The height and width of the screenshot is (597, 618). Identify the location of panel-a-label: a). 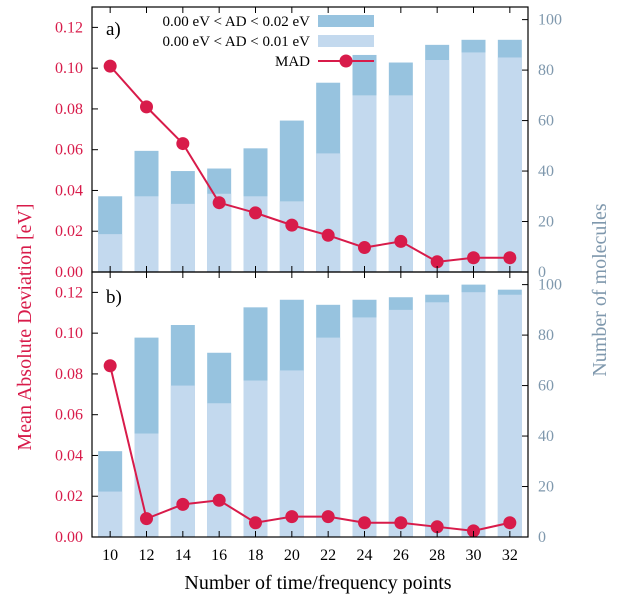
(113, 29).